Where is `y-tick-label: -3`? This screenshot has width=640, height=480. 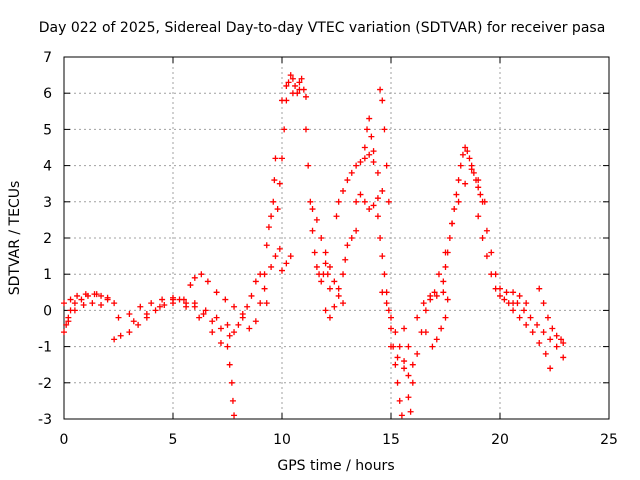
y-tick-label: -3 is located at coordinates (45, 420).